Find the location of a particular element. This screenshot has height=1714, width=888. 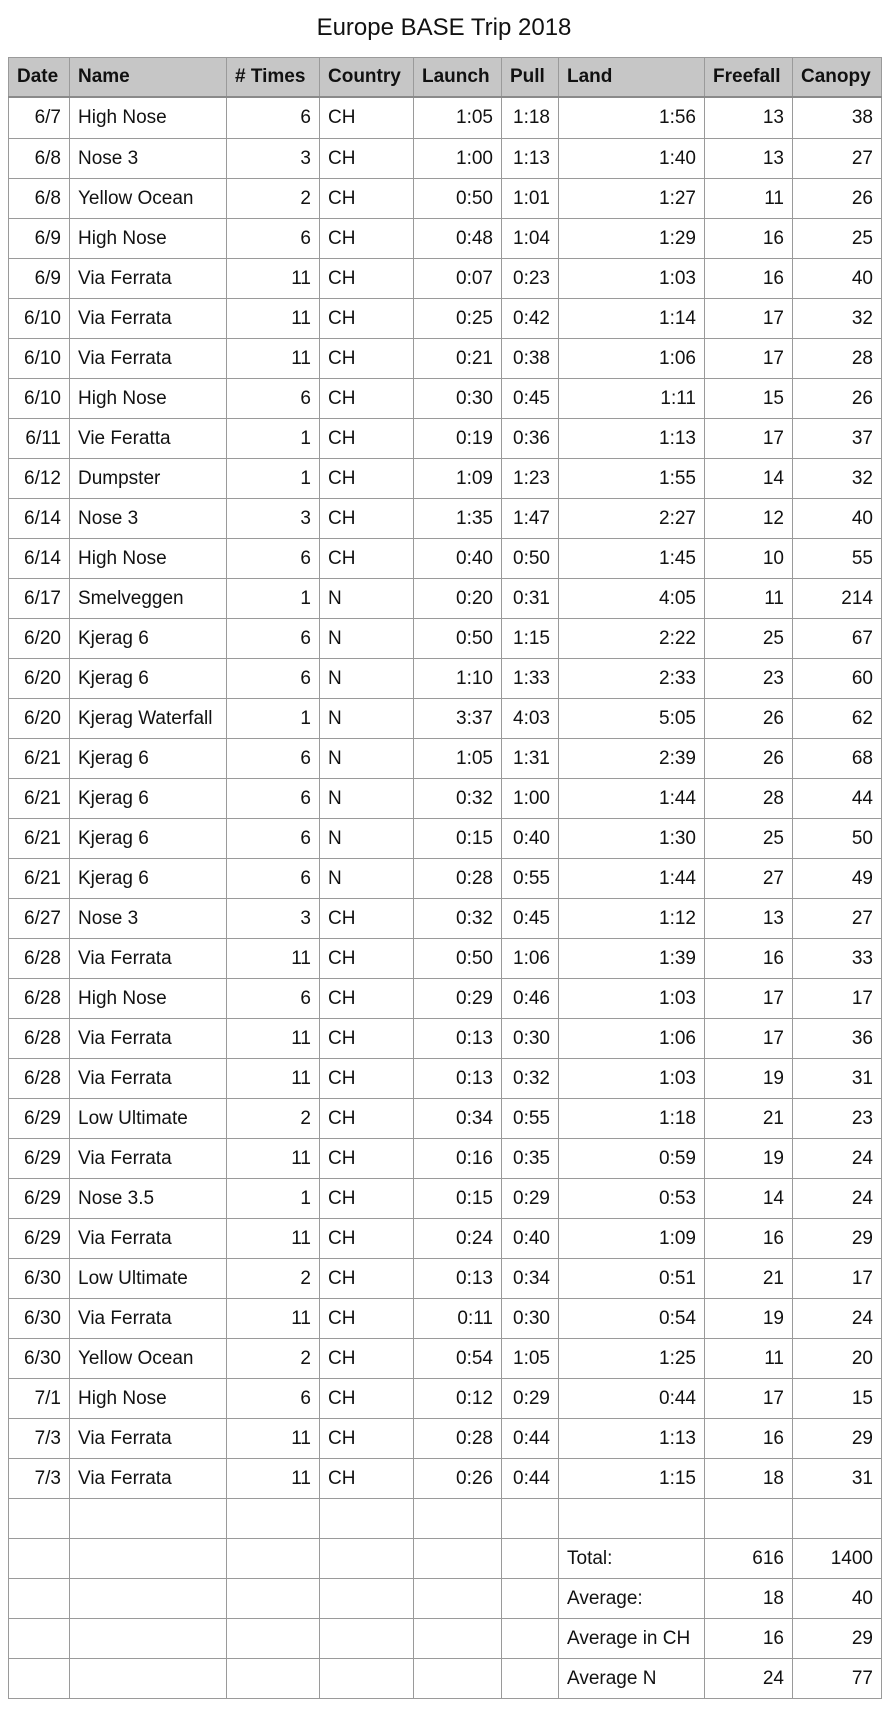

cell-land: 1:09 is located at coordinates (631, 1238).